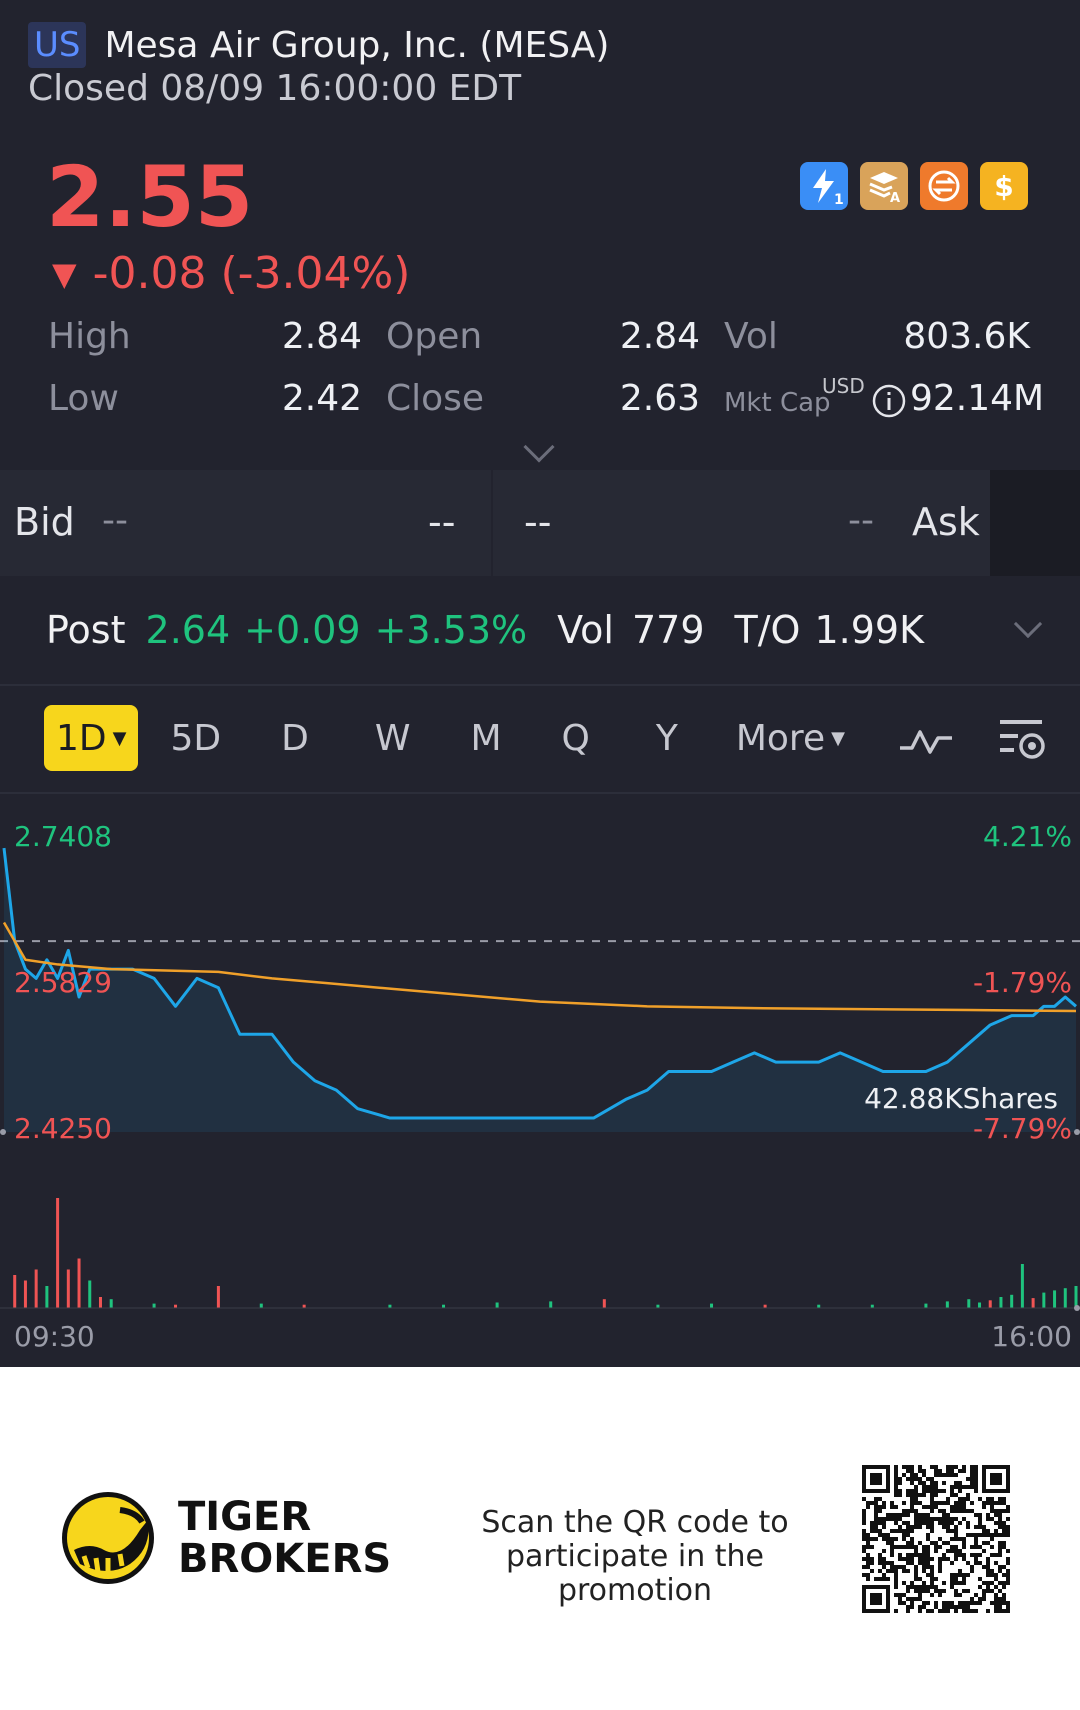 The width and height of the screenshot is (1080, 1710). Describe the element at coordinates (926, 742) in the screenshot. I see `indicator-icon` at that location.